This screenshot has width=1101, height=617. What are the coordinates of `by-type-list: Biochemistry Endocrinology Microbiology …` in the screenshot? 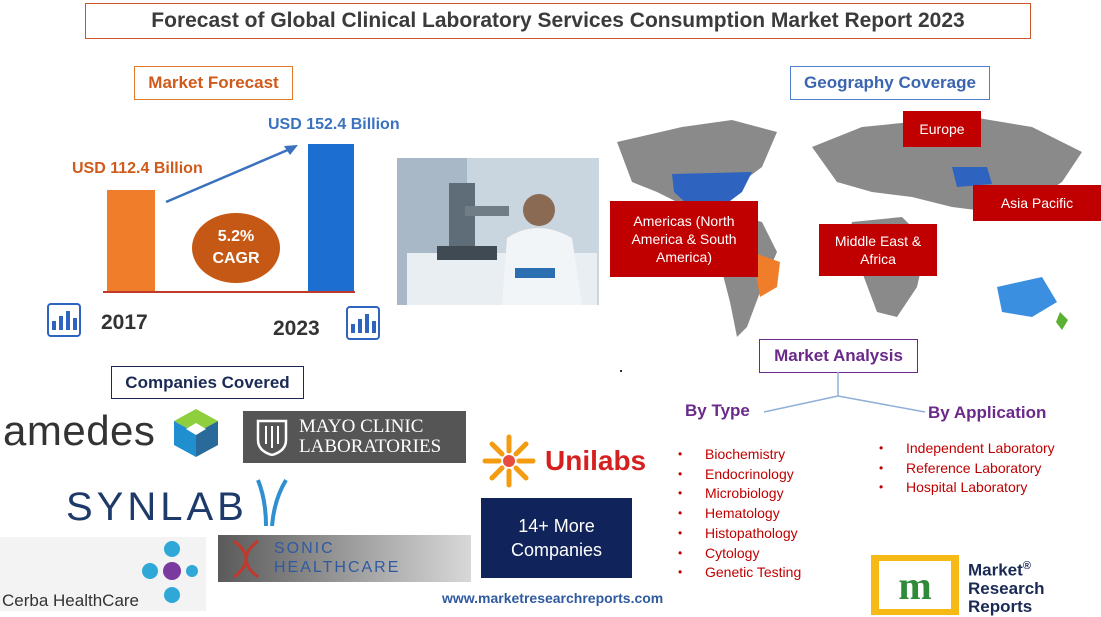 It's located at (739, 514).